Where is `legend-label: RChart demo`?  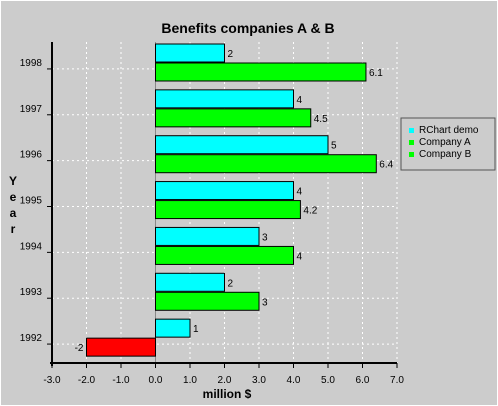 legend-label: RChart demo is located at coordinates (449, 130).